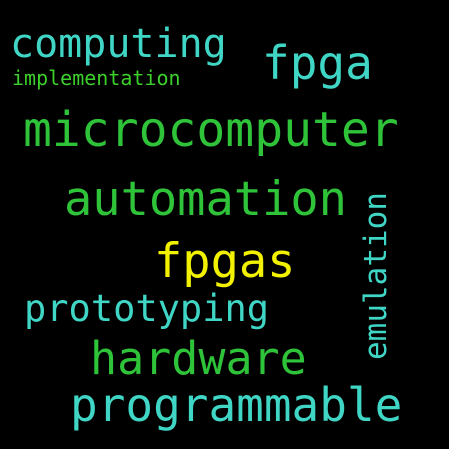 The width and height of the screenshot is (449, 449). Describe the element at coordinates (376, 276) in the screenshot. I see `word-emulation: emulation` at that location.